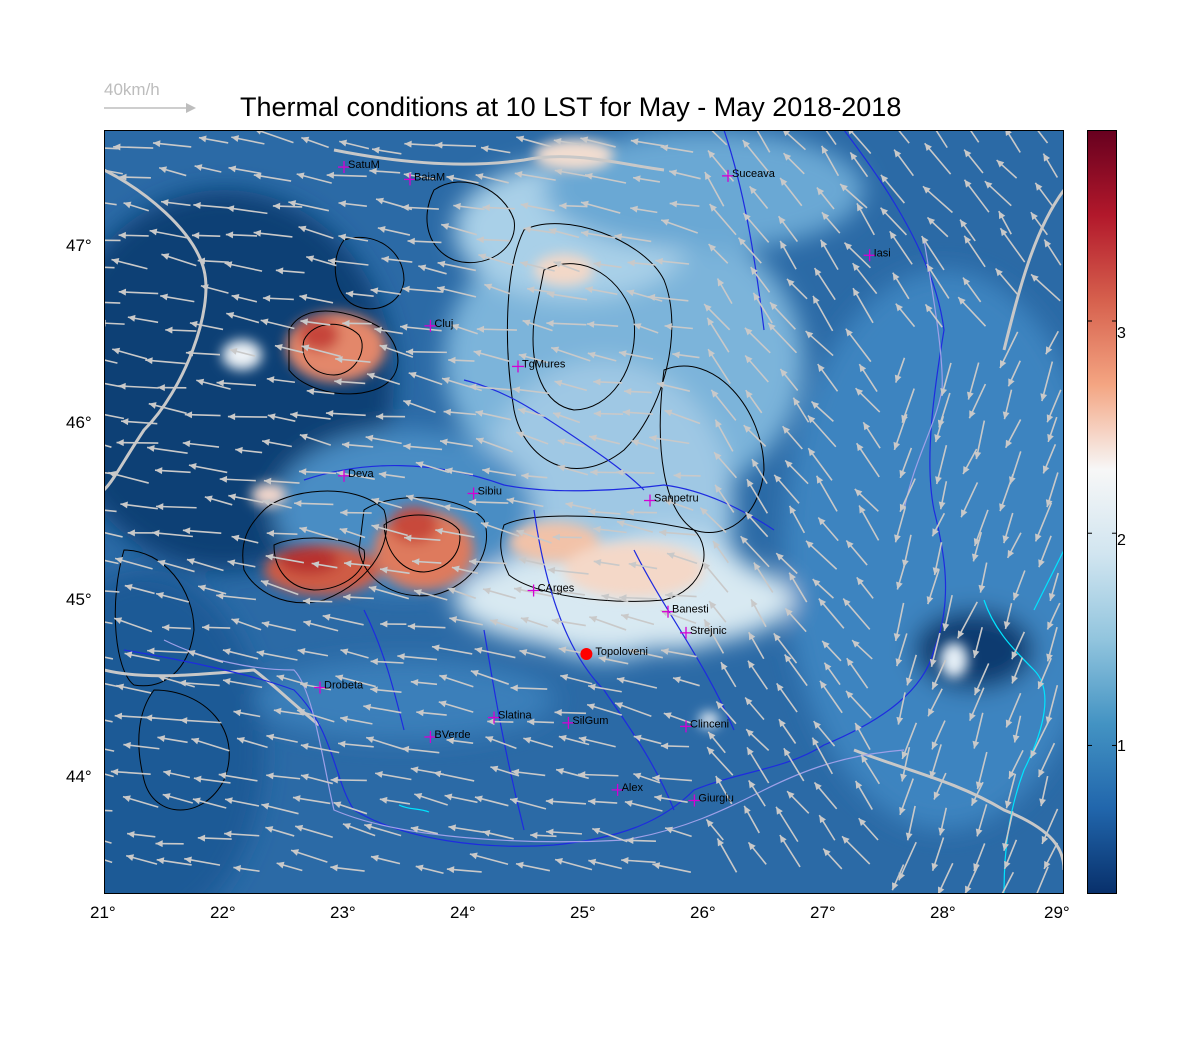  What do you see at coordinates (223, 912) in the screenshot?
I see `lon-tick-22: 22°` at bounding box center [223, 912].